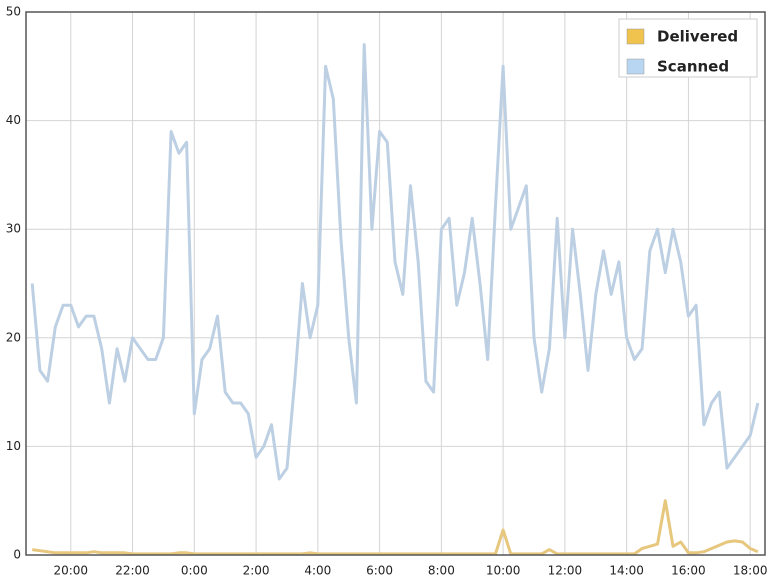  I want to click on series-line, so click(395, 527).